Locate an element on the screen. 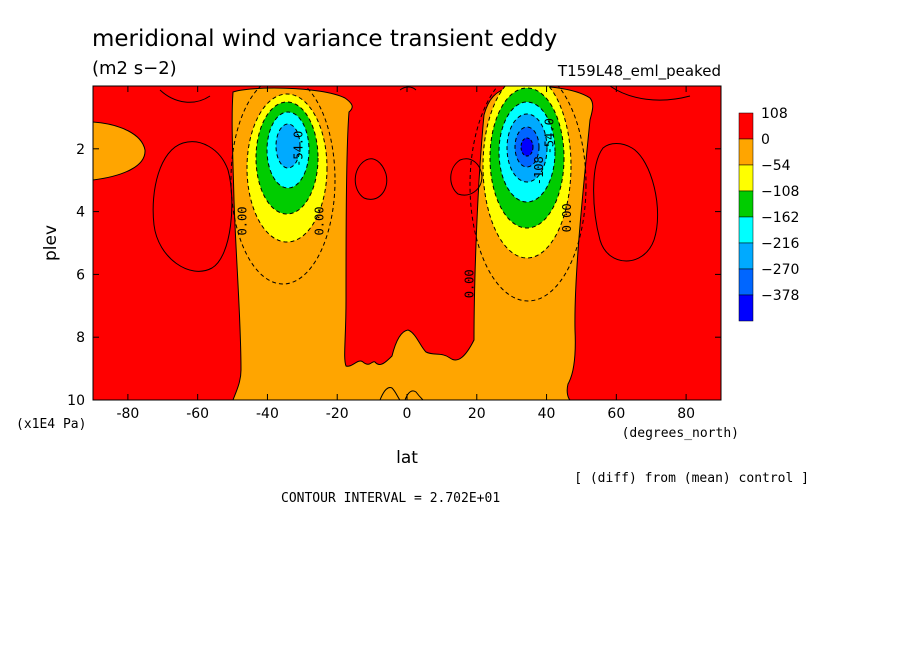 The height and width of the screenshot is (654, 904). legend-label: −54 is located at coordinates (776, 166).